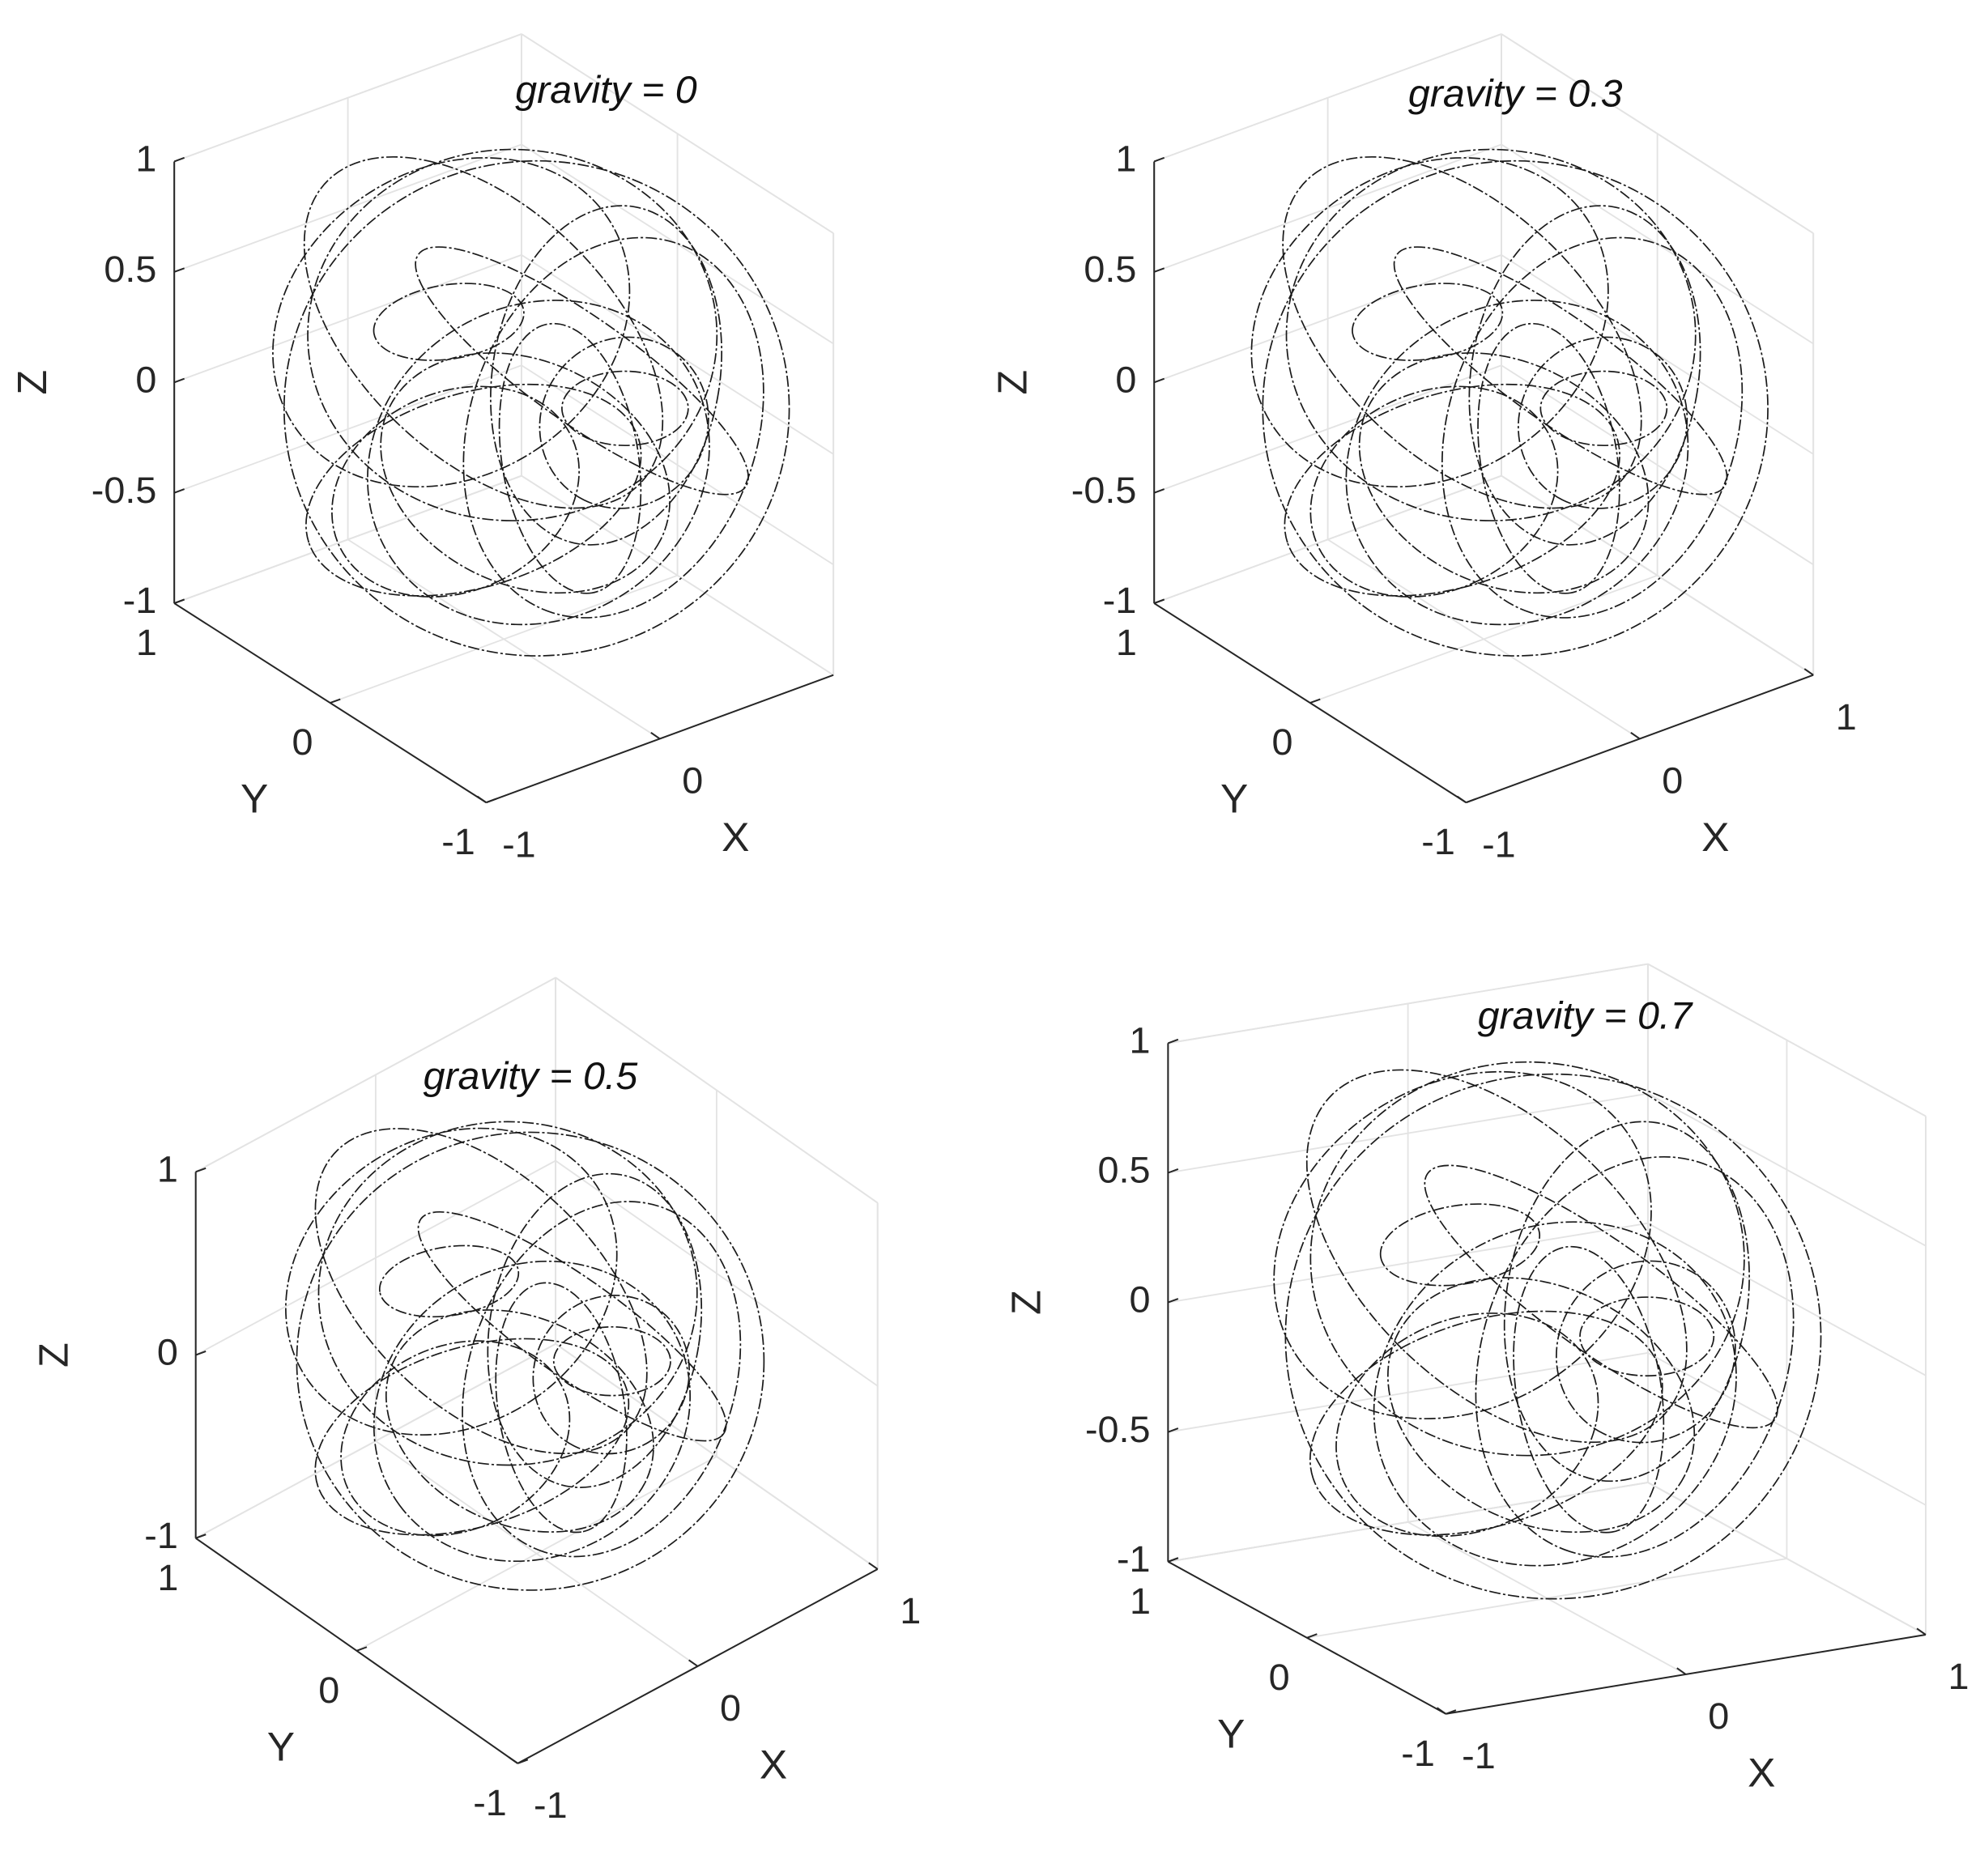 This screenshot has height=1876, width=1980. Describe the element at coordinates (1586, 1016) in the screenshot. I see `chart-title: gravity = 0.7` at that location.